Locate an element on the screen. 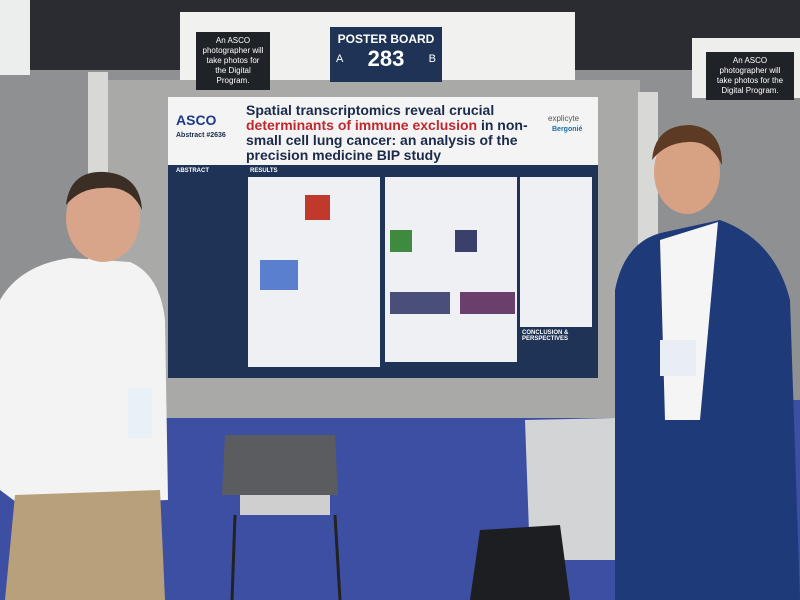 This screenshot has height=600, width=800. person-right-jacket is located at coordinates (707, 410).